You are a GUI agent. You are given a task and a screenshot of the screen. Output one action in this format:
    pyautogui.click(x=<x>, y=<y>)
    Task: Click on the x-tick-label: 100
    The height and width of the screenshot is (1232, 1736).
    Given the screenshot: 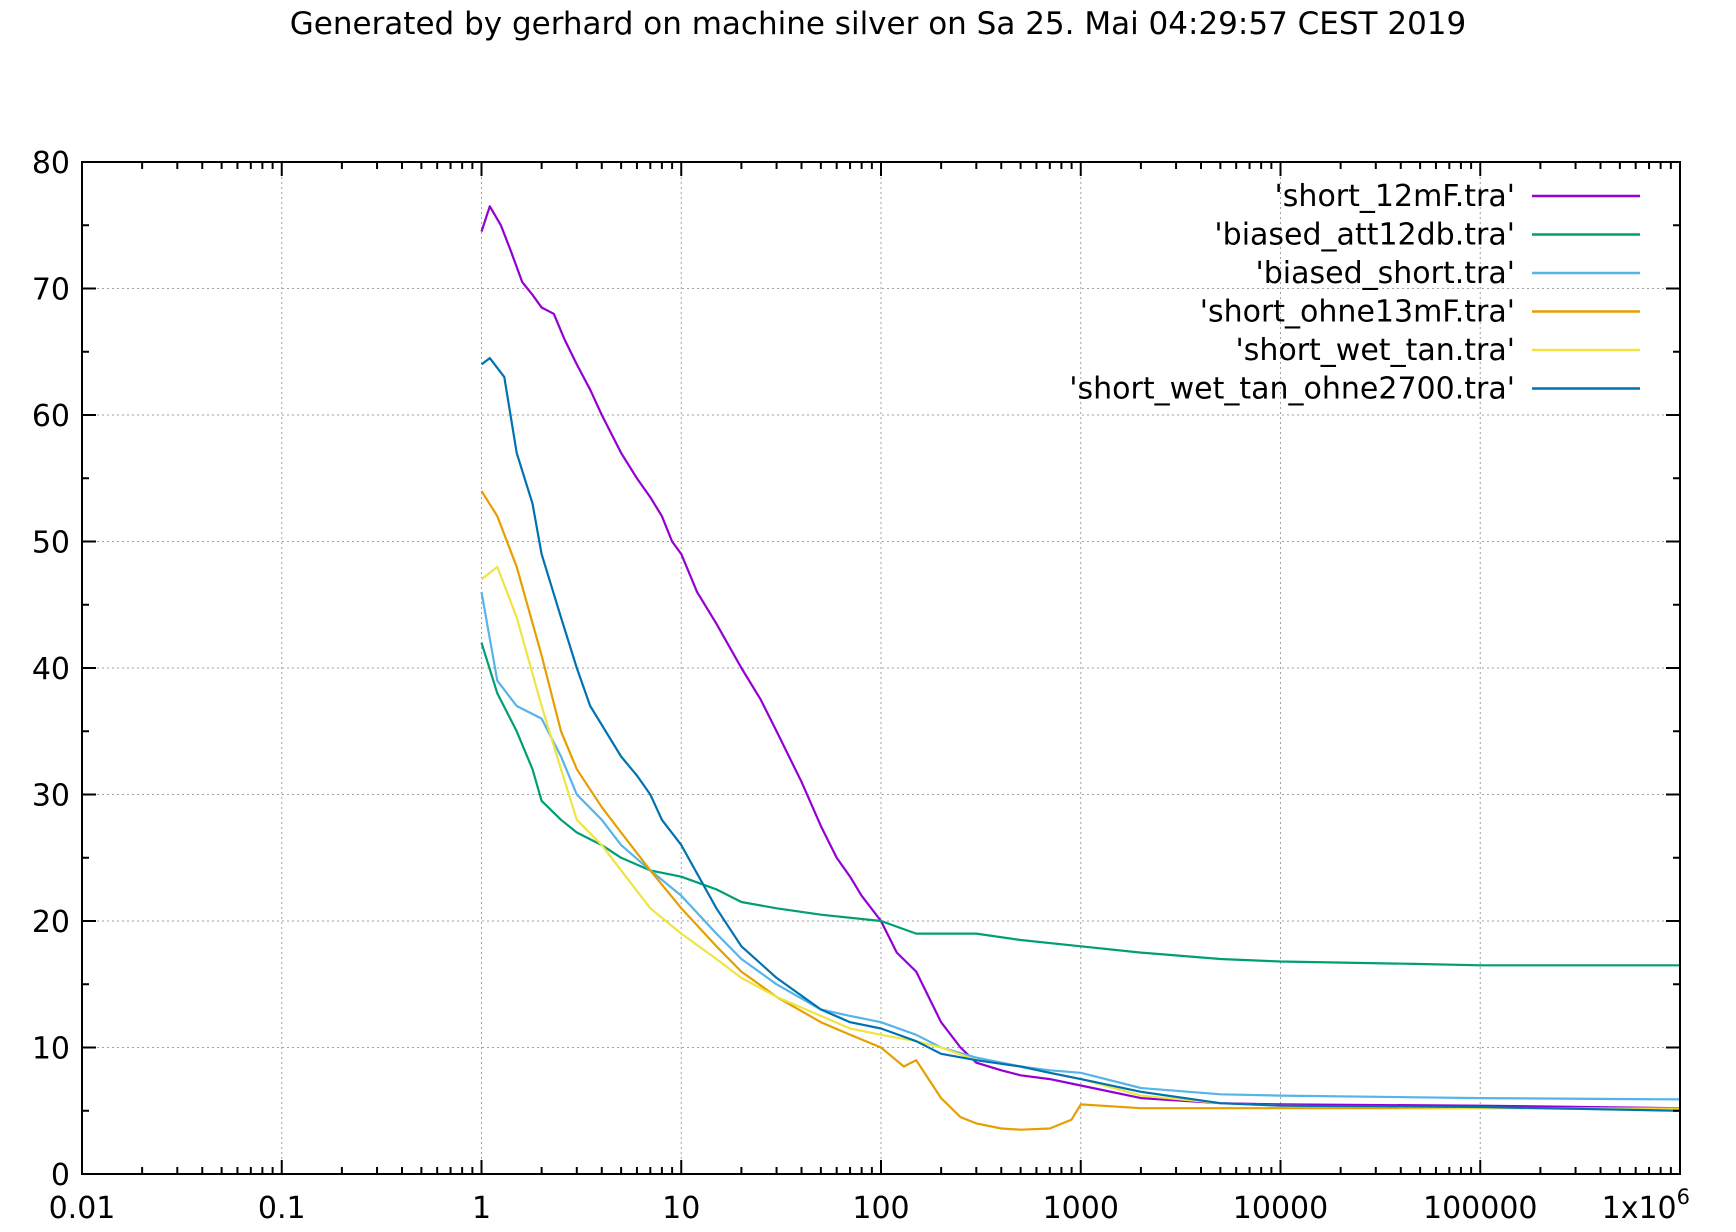 What is the action you would take?
    pyautogui.click(x=880, y=1208)
    